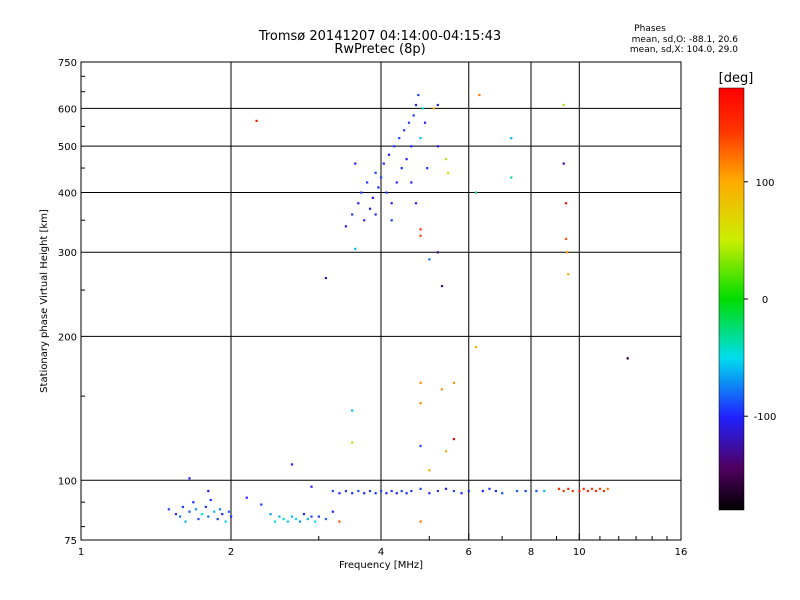 The height and width of the screenshot is (600, 800). Describe the element at coordinates (765, 417) in the screenshot. I see `colorbar-tick-label: -100` at that location.